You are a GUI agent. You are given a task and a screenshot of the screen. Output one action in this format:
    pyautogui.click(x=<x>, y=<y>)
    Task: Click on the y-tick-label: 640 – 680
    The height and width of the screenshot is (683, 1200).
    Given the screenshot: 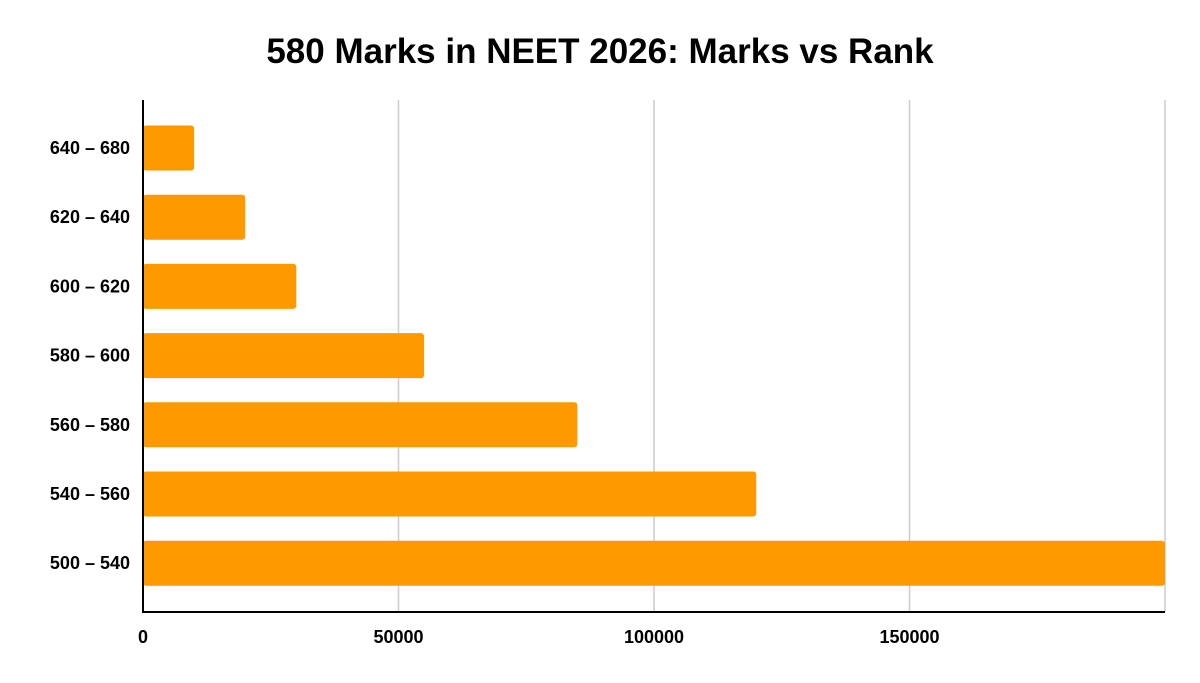 What is the action you would take?
    pyautogui.click(x=90, y=148)
    